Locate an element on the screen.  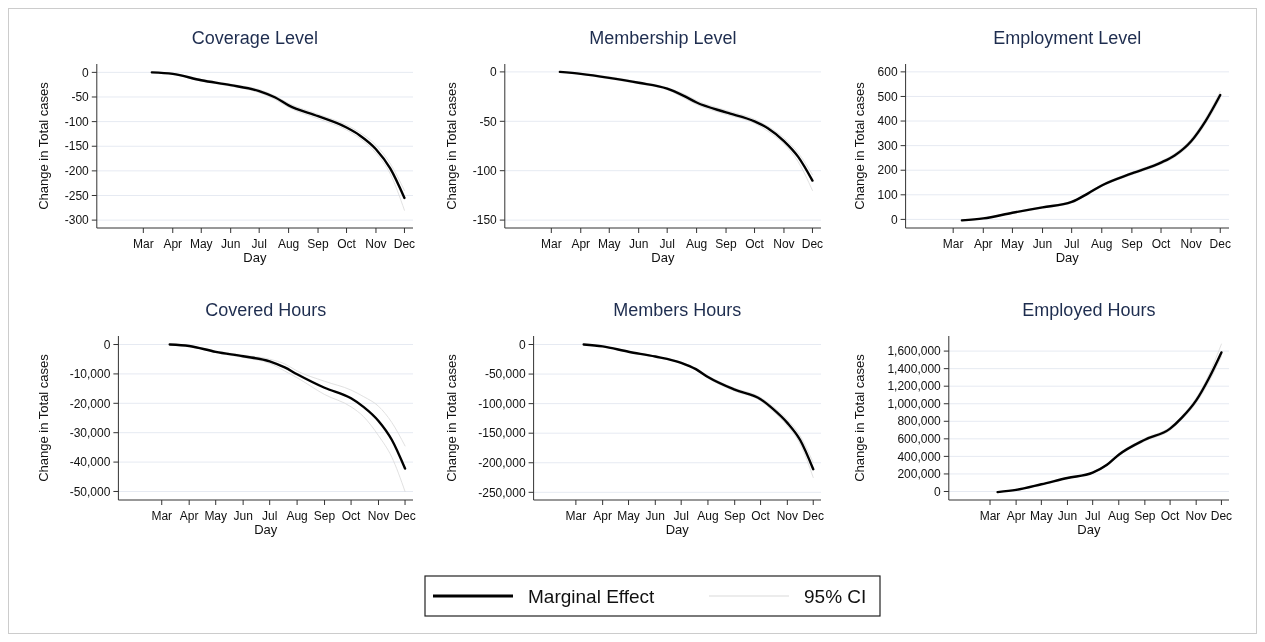
legend-label: Marginal Effect is located at coordinates (592, 596).